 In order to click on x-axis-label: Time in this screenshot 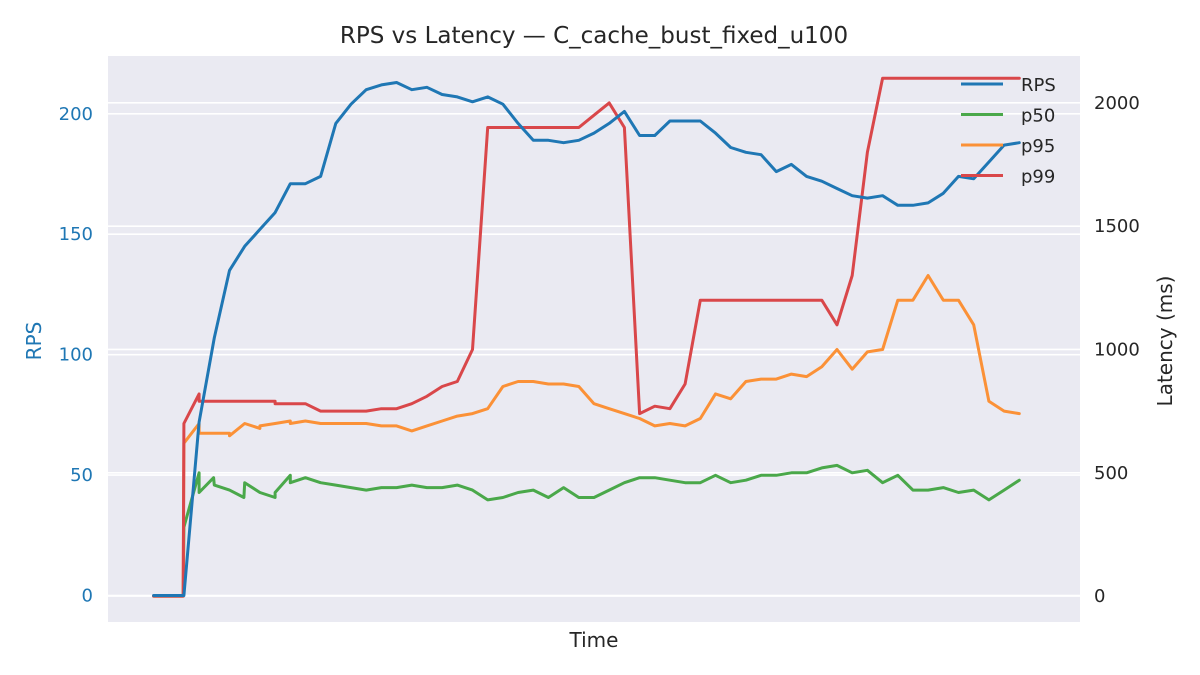, I will do `click(594, 640)`.